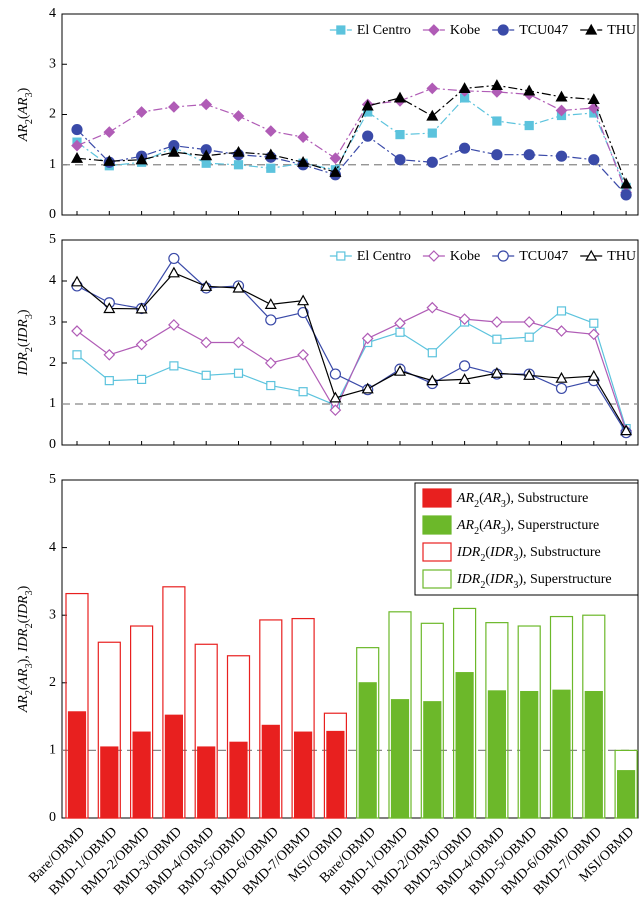 The width and height of the screenshot is (639, 915). Describe the element at coordinates (25, 342) in the screenshot. I see `y-axis-label: IDR2(IDR3)` at that location.